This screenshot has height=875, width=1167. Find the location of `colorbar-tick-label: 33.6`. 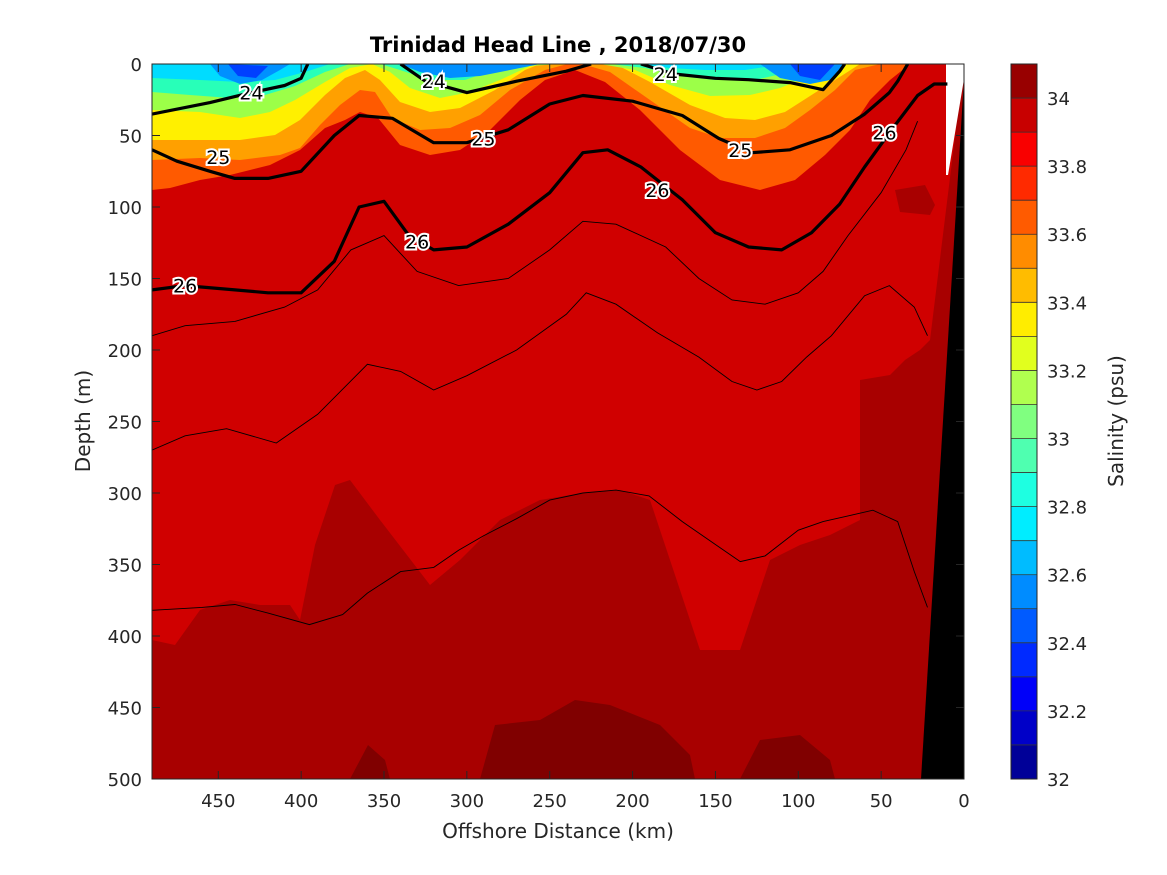

colorbar-tick-label: 33.6 is located at coordinates (1067, 235).